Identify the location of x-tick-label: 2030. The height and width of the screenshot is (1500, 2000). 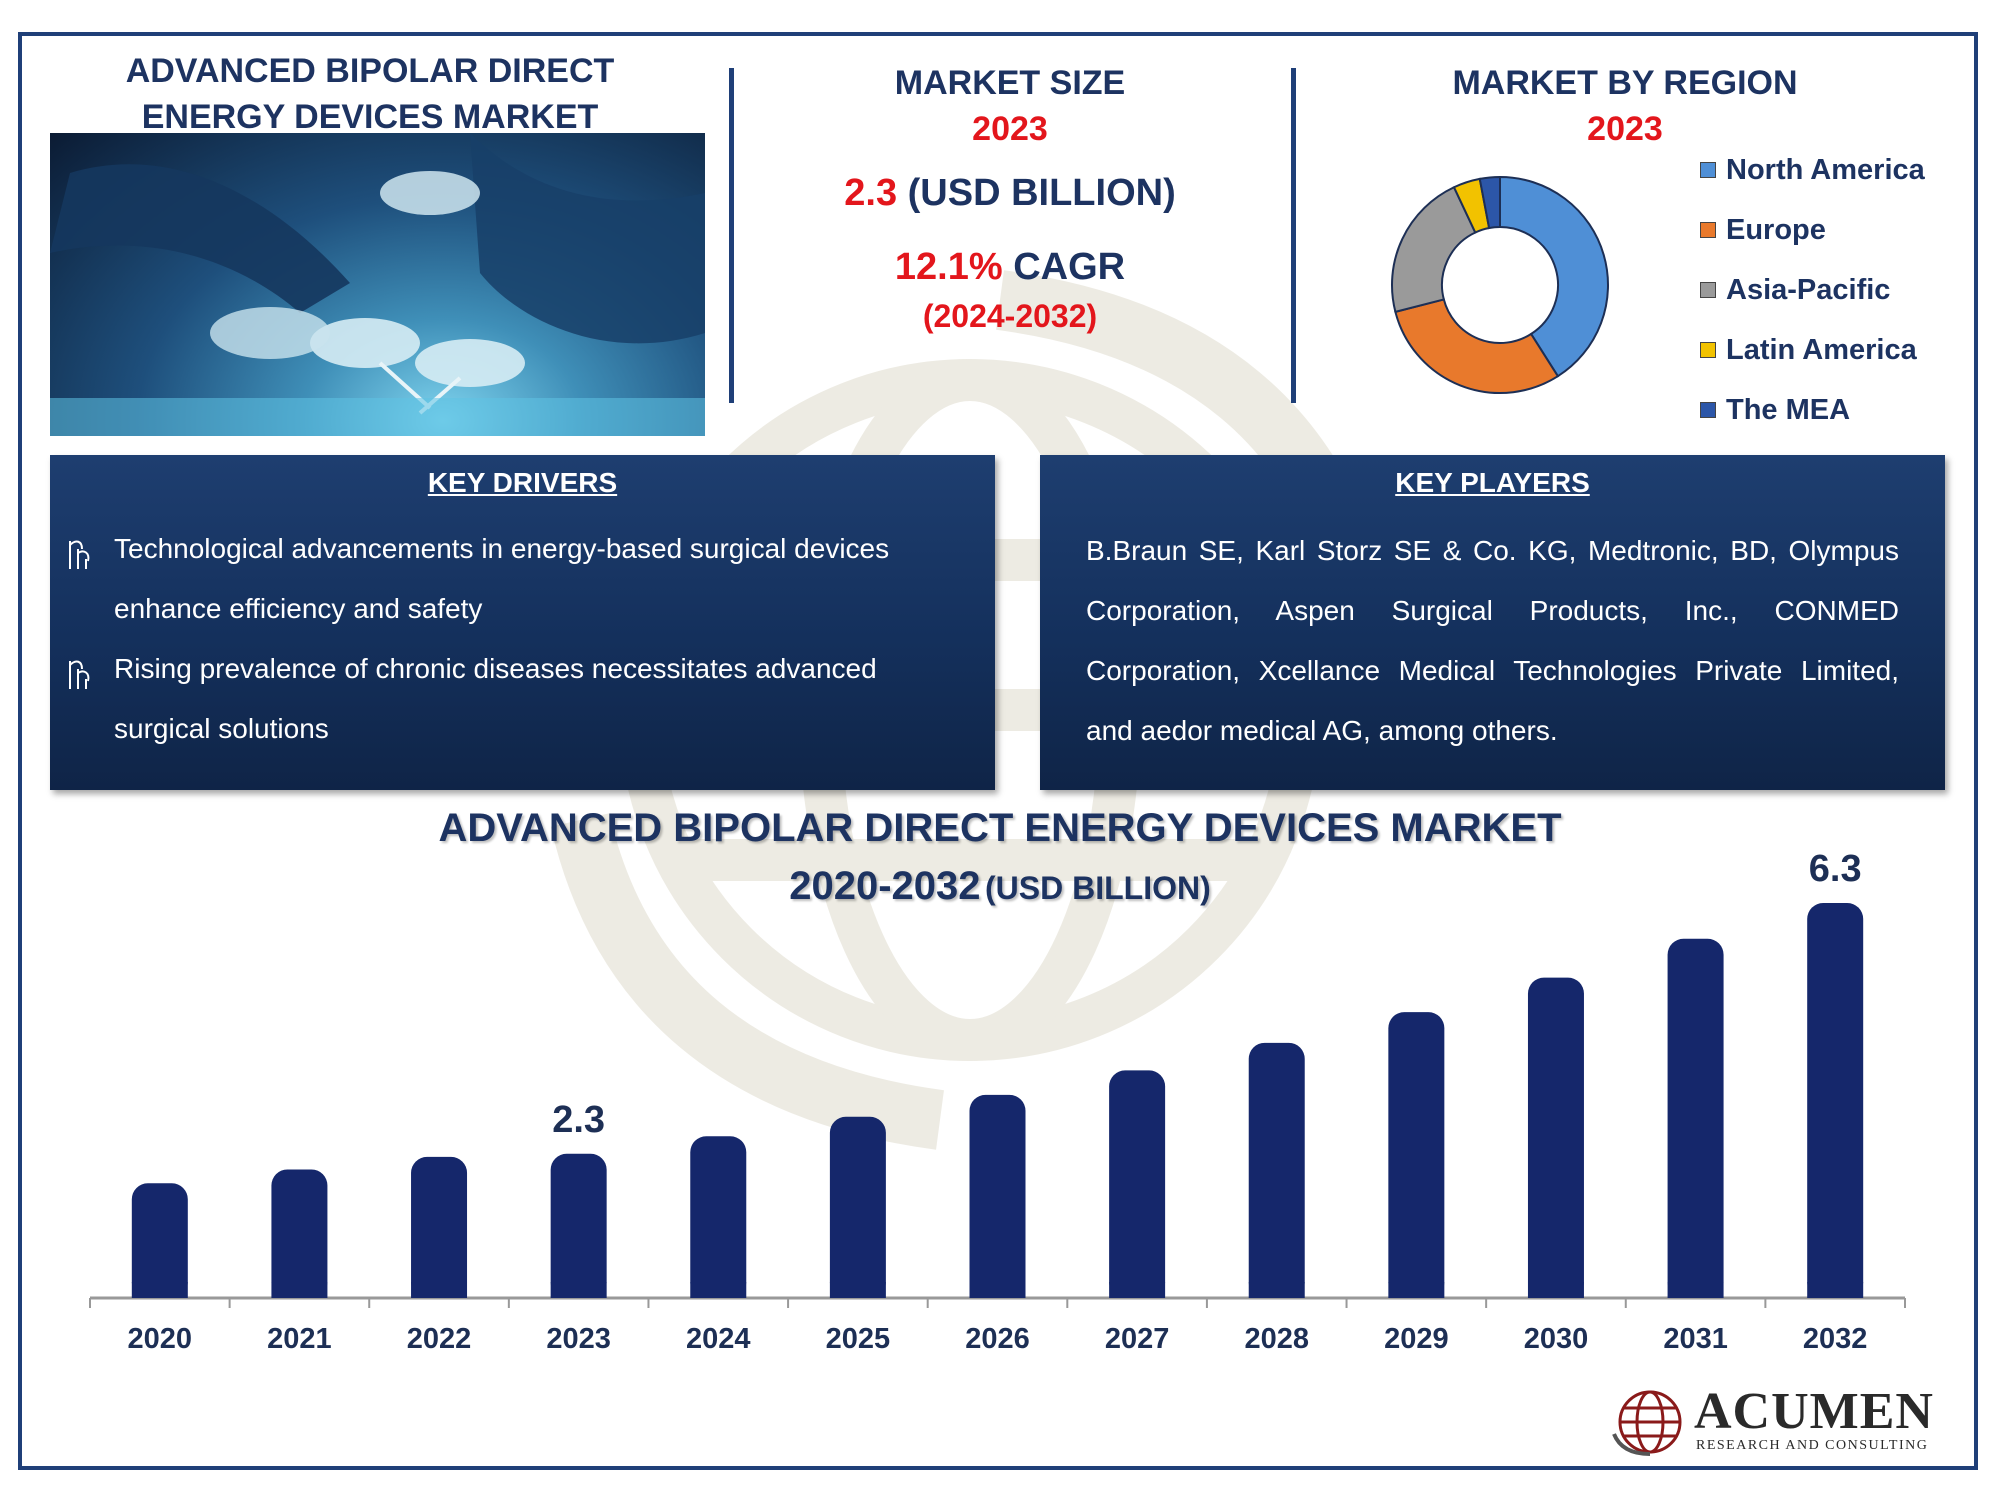
(1556, 1339).